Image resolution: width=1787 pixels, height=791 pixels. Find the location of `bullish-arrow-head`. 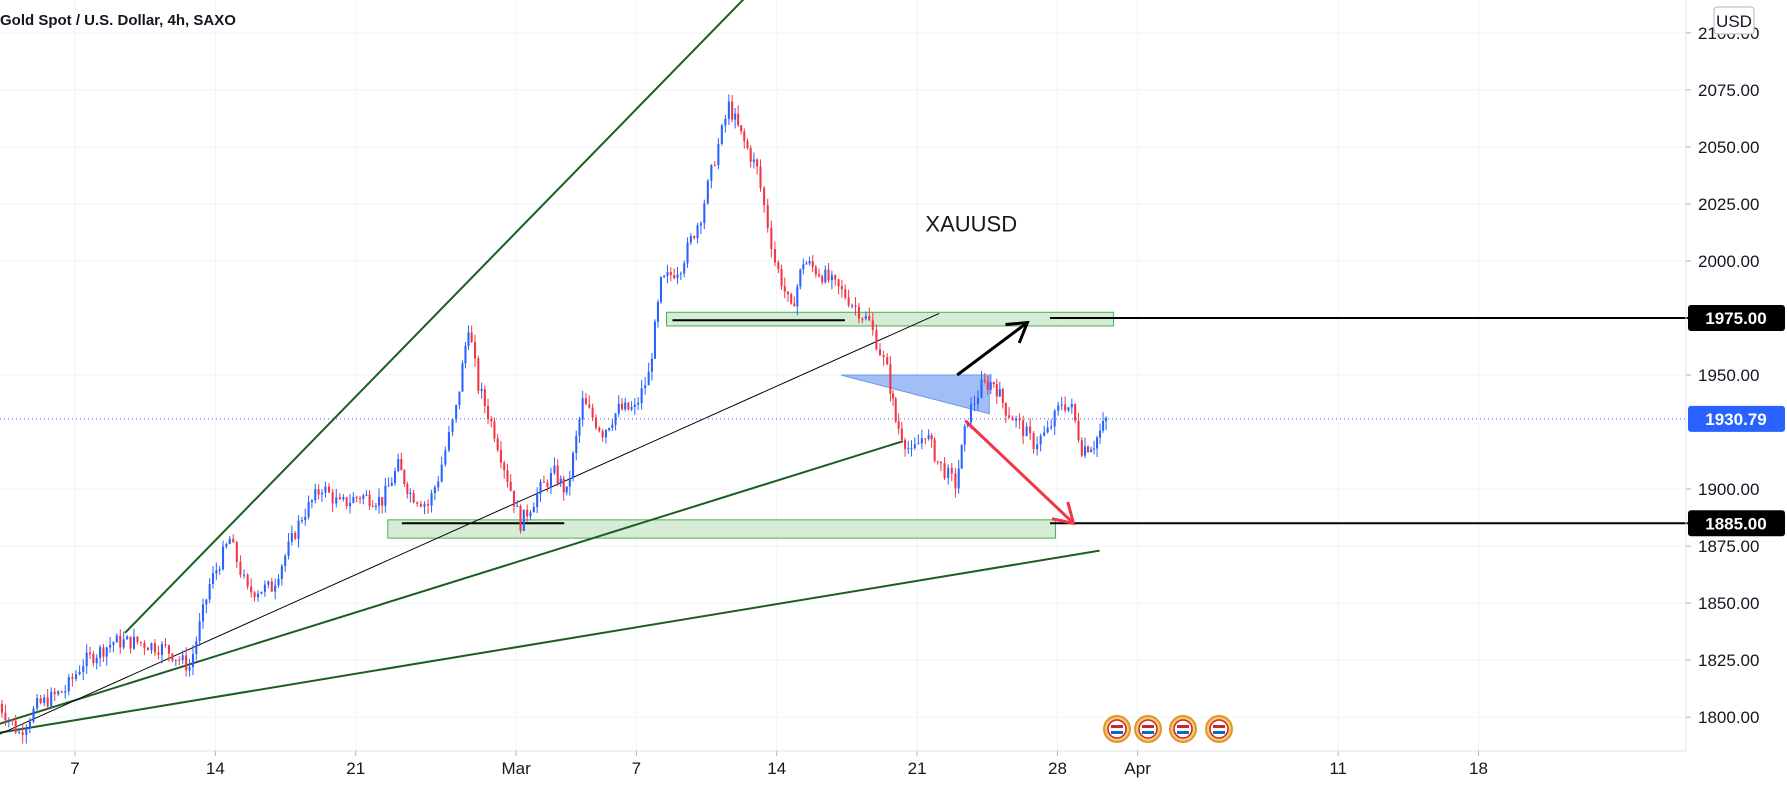

bullish-arrow-head is located at coordinates (1017, 332).